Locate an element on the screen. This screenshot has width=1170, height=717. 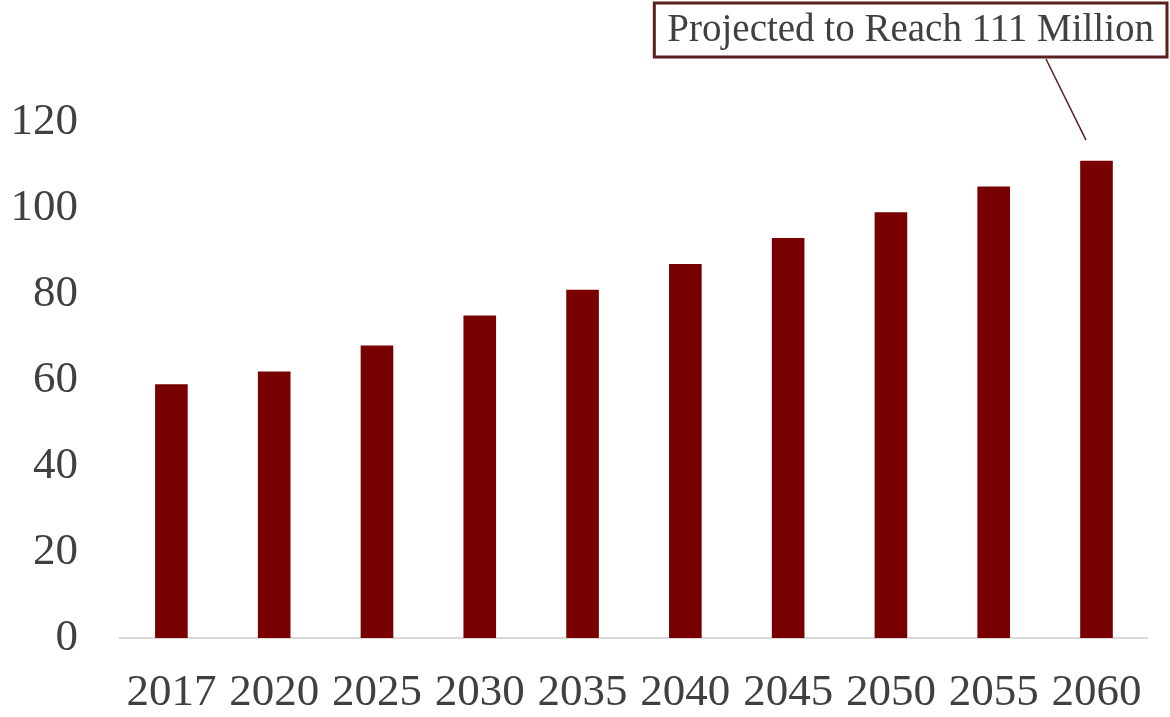
x-tick-label: 2025 is located at coordinates (376, 689).